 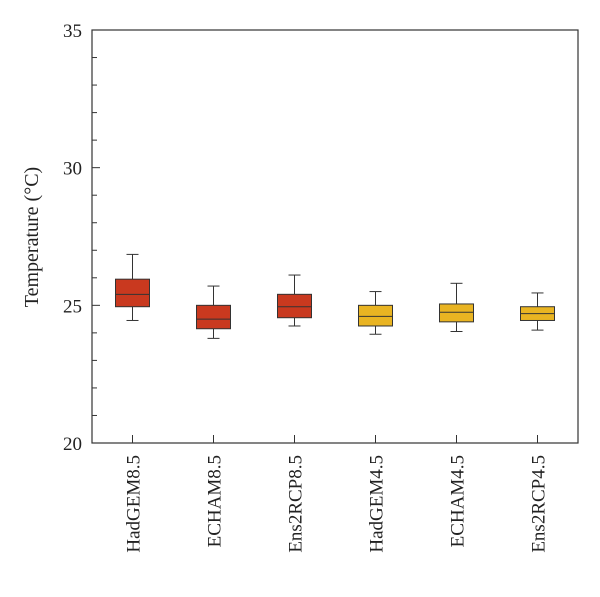 I want to click on box-ECHAM4.5, so click(x=456, y=307).